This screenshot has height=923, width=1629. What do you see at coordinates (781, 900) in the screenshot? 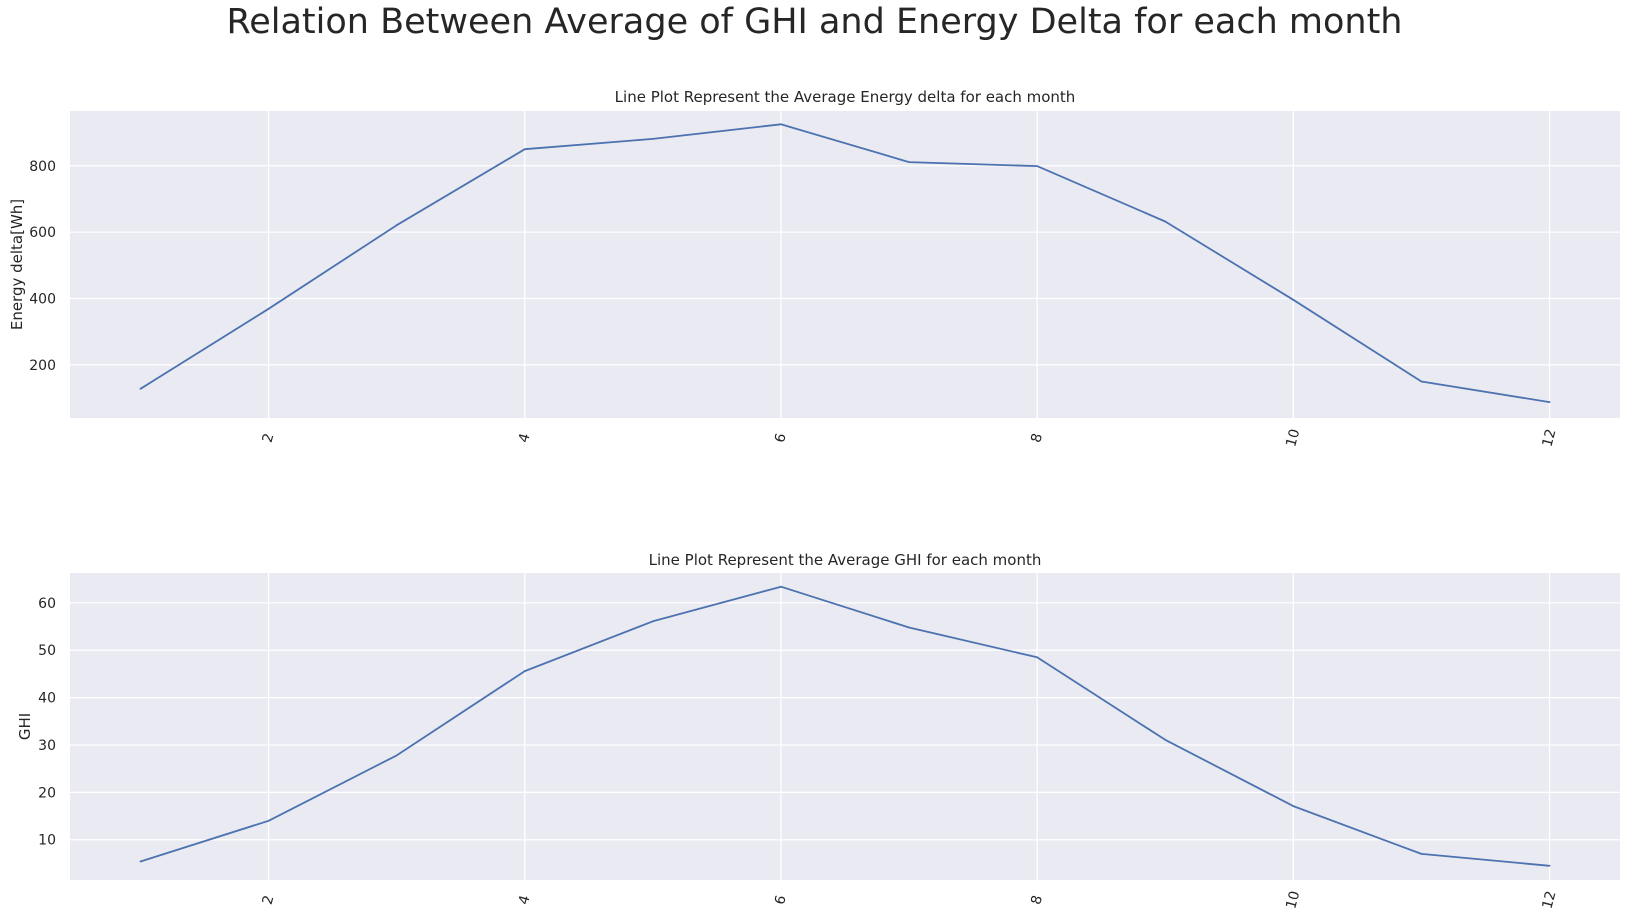
I see `ghi-x-tick-label: 6` at bounding box center [781, 900].